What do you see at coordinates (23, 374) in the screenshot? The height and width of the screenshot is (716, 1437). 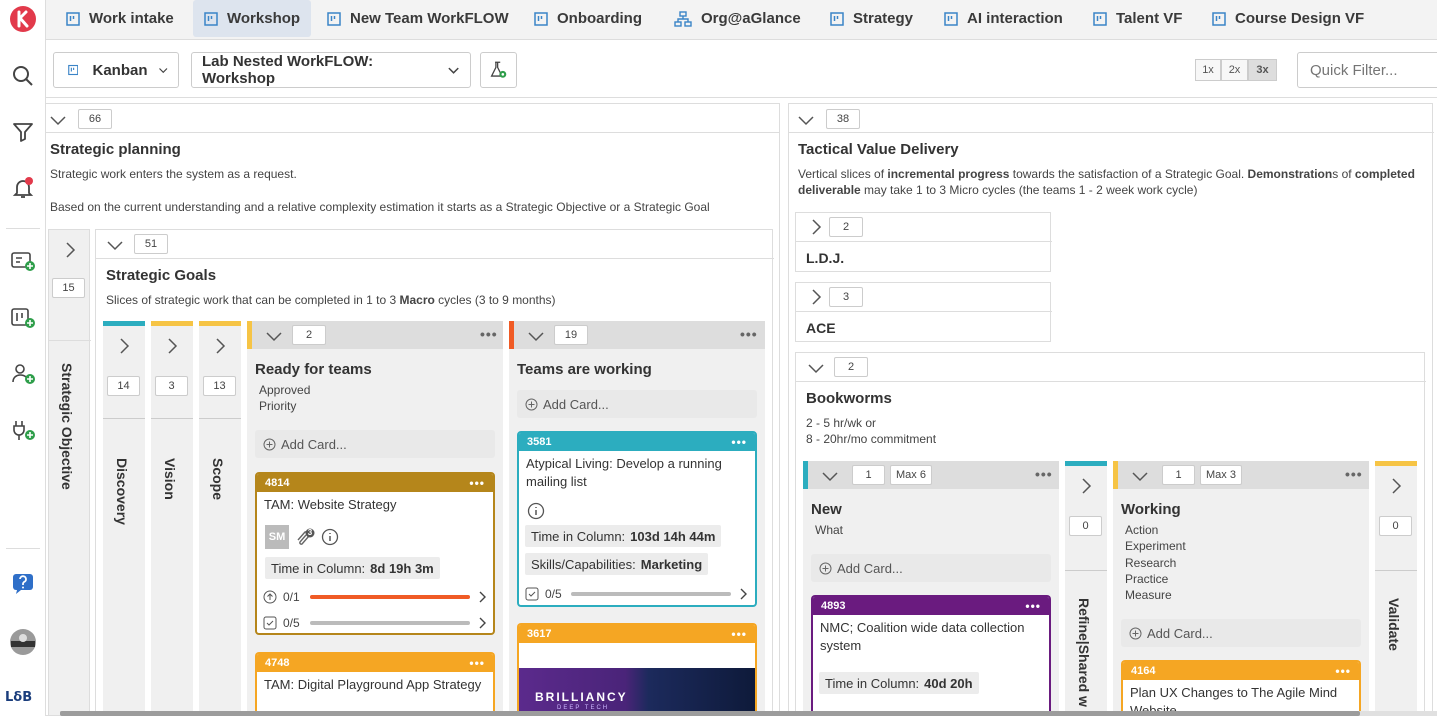 I see `add-user-icon` at bounding box center [23, 374].